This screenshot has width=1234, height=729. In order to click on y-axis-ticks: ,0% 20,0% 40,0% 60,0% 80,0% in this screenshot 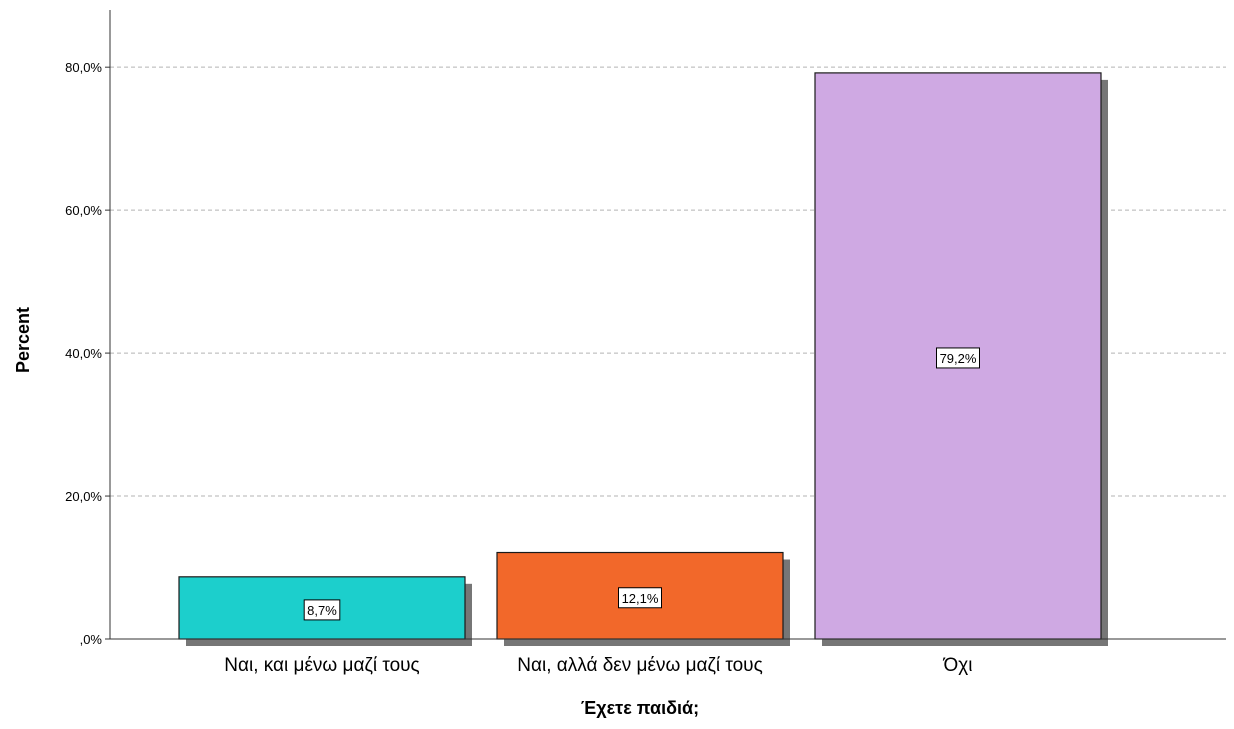, I will do `click(87, 353)`.